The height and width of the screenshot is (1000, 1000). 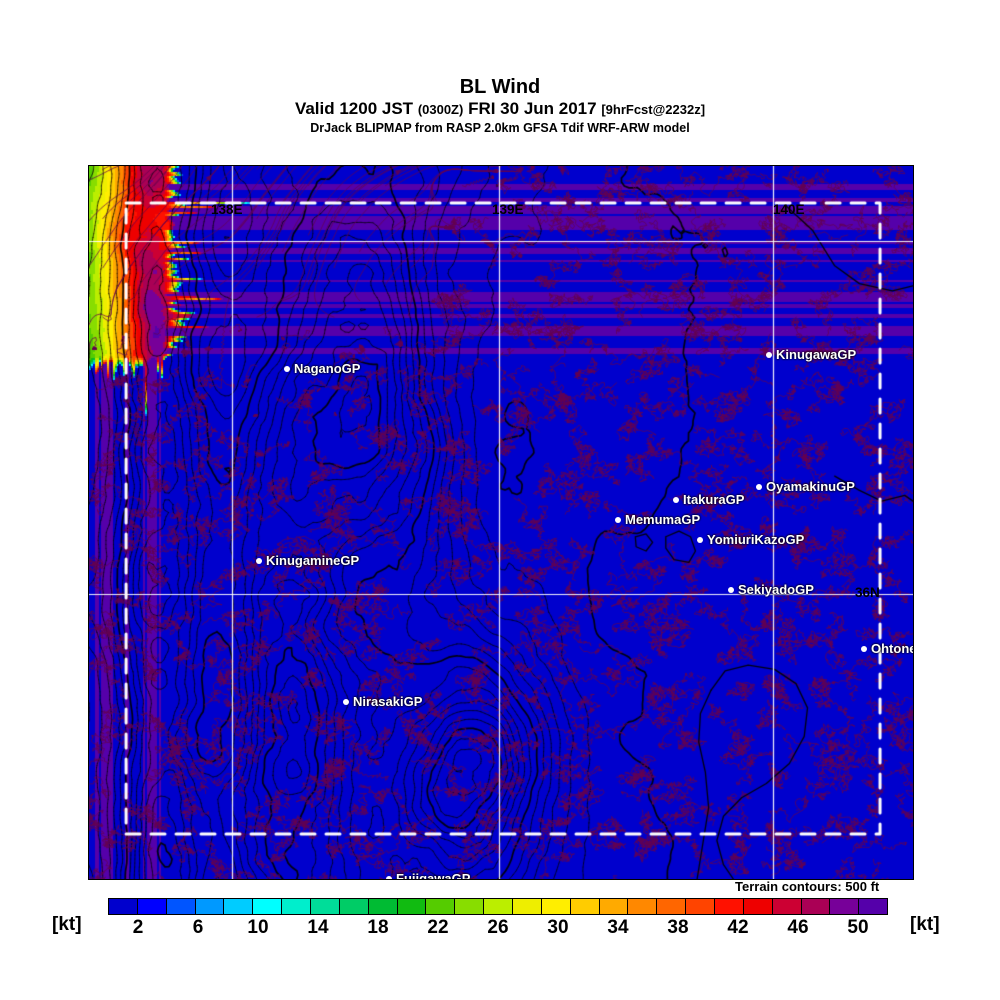 What do you see at coordinates (892, 649) in the screenshot?
I see `station-label: Ohtone` at bounding box center [892, 649].